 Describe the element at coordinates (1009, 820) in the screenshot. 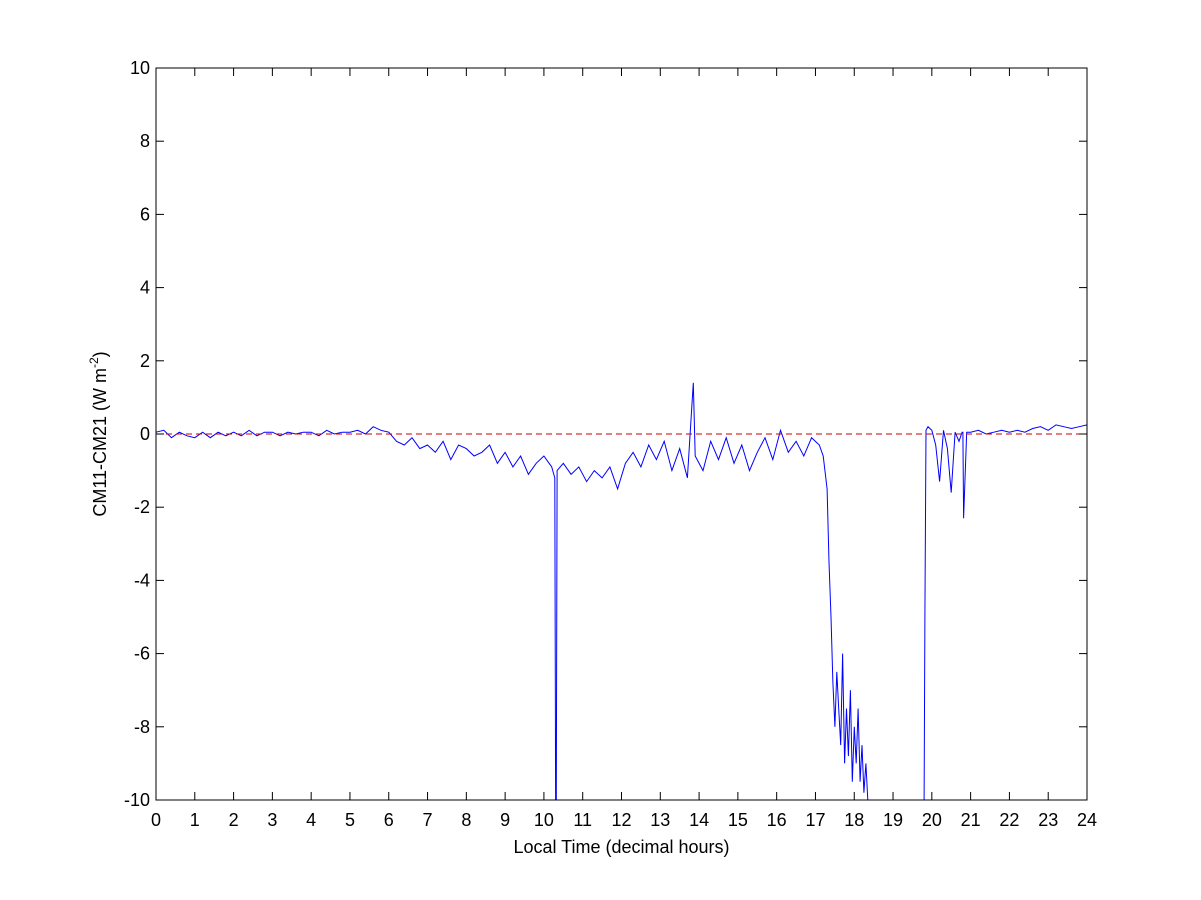

I see `x-tick-label: 22` at that location.